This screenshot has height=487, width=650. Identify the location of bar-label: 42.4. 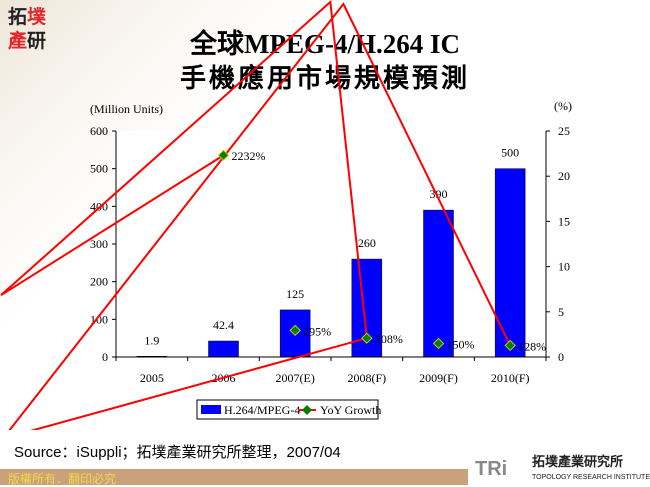
(223, 325).